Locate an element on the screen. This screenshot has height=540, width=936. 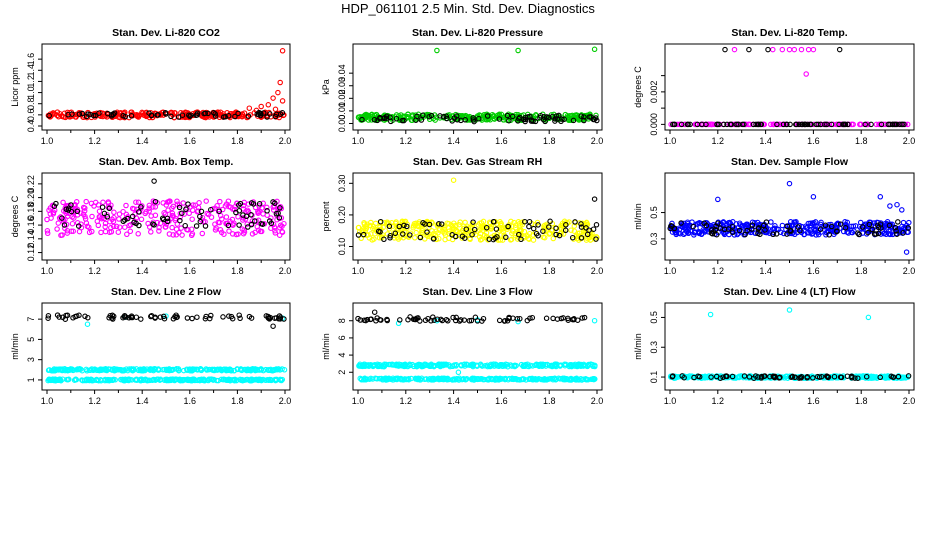
chart-title: Stan. Dev. Li-820 Pressure is located at coordinates (477, 33).